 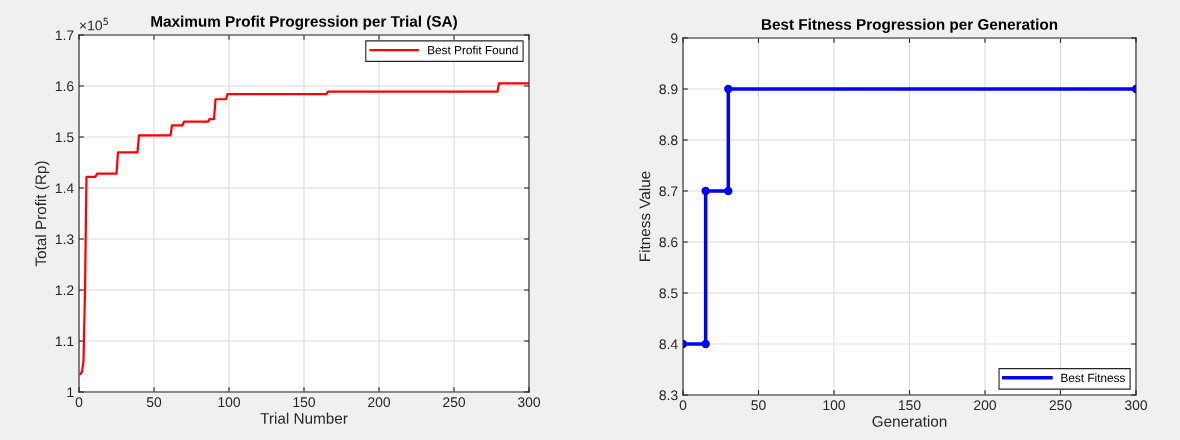 What do you see at coordinates (1093, 378) in the screenshot?
I see `legend-label: Best Fitness` at bounding box center [1093, 378].